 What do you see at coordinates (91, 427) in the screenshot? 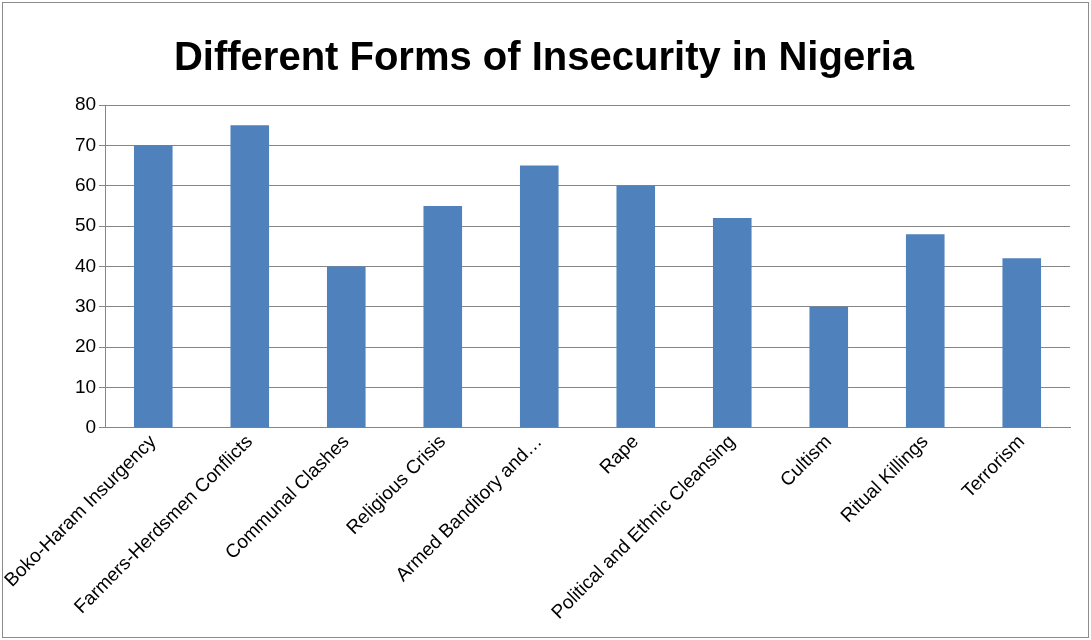
I see `y-tick-label: 0` at bounding box center [91, 427].